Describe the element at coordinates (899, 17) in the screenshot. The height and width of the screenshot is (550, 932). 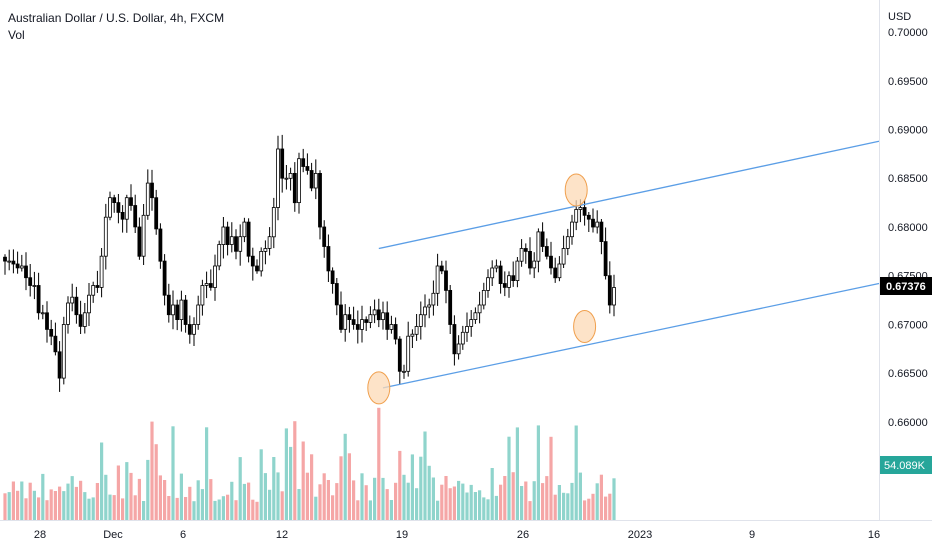
I see `price-scale-currency: USD` at that location.